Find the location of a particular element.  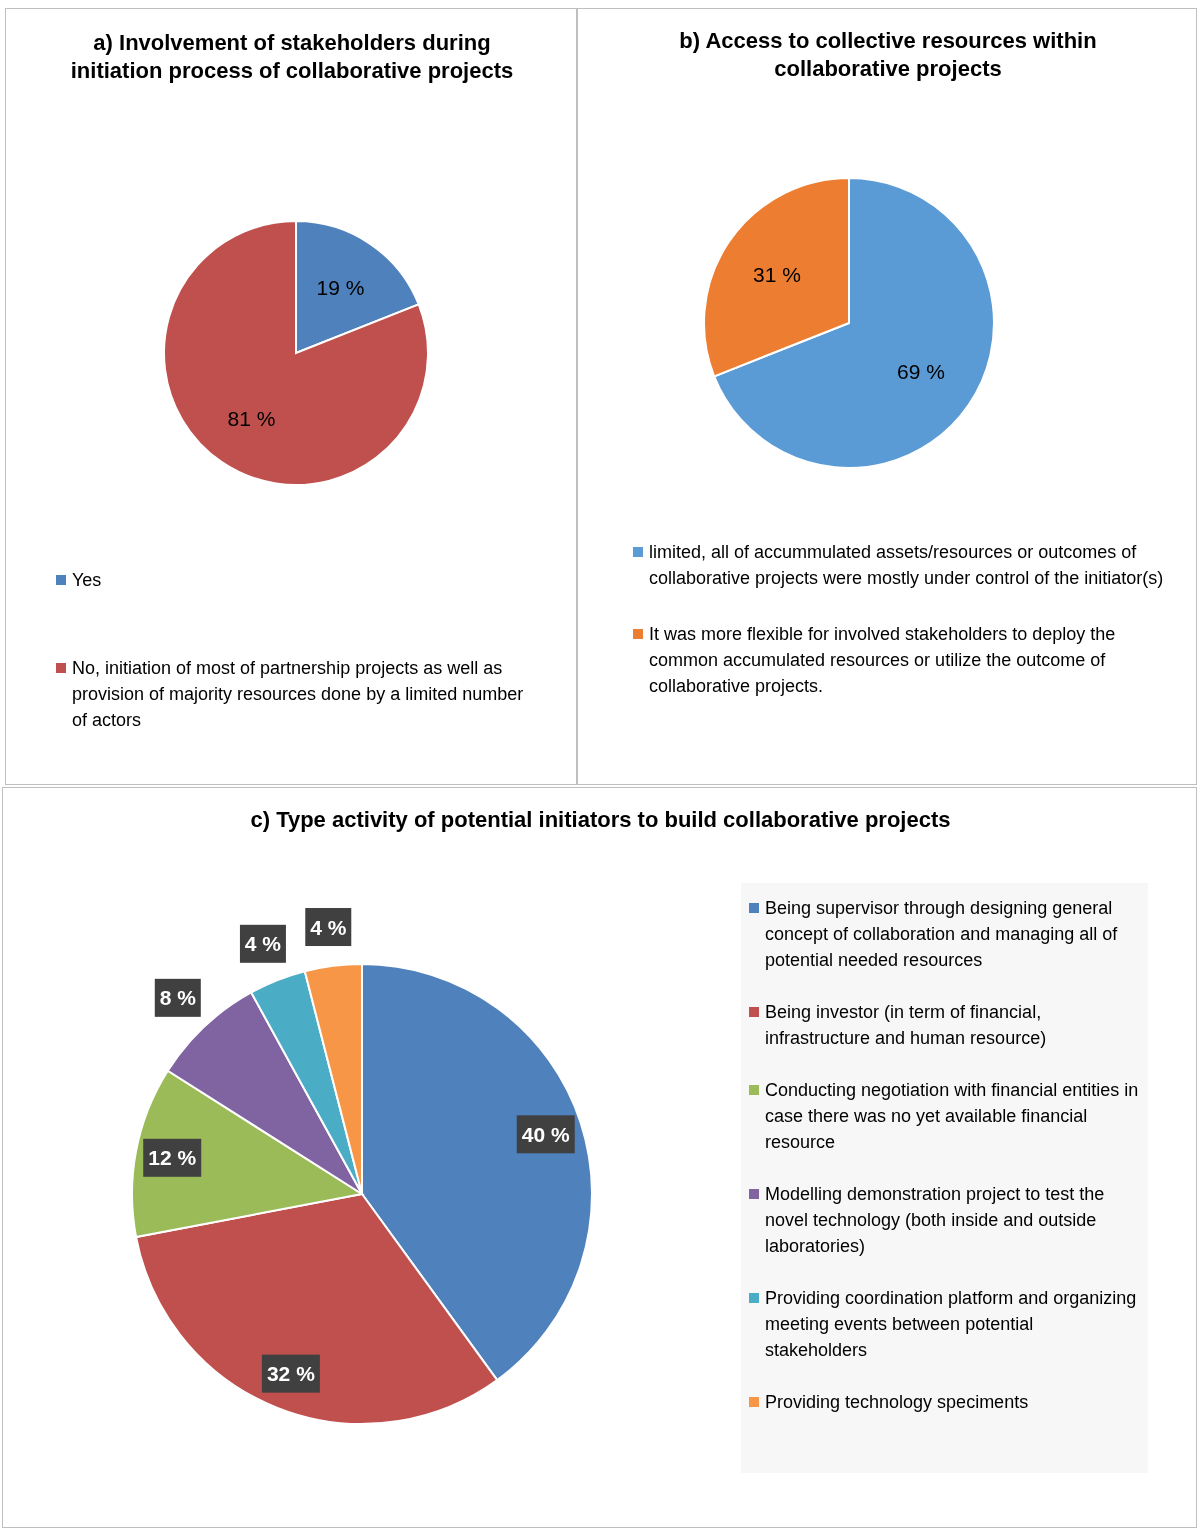

data-label: 40 % is located at coordinates (545, 1134).